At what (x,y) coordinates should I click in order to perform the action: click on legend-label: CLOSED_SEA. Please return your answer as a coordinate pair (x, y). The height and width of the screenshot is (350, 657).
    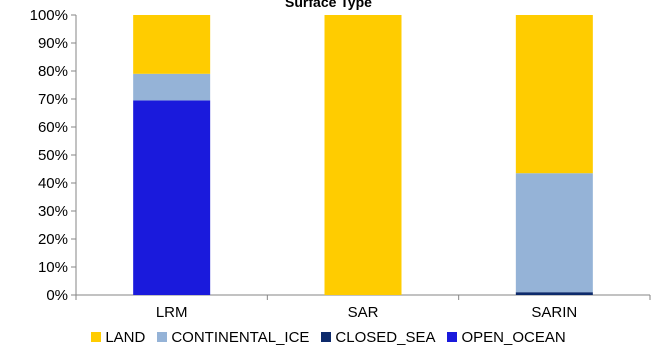
    Looking at the image, I should click on (385, 337).